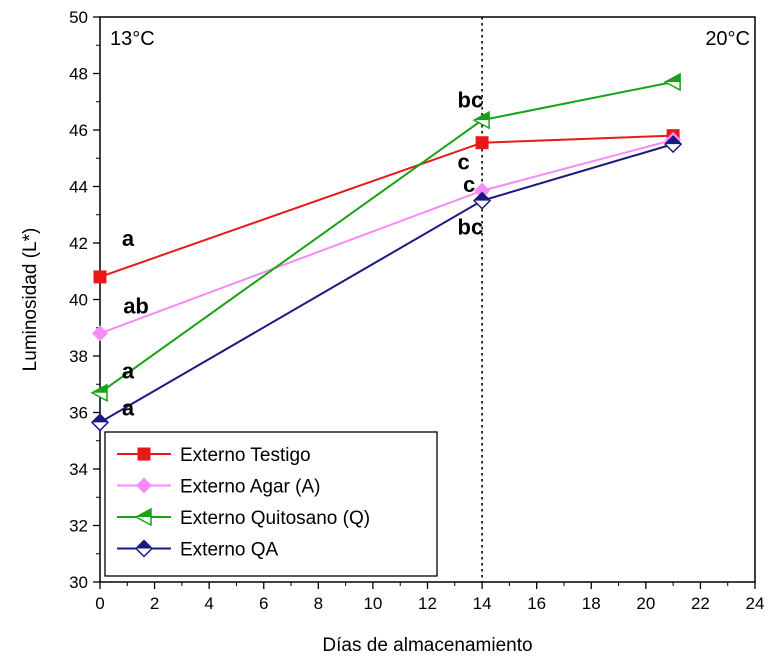 The width and height of the screenshot is (768, 662). Describe the element at coordinates (208, 603) in the screenshot. I see `x-tick-label: 4` at that location.